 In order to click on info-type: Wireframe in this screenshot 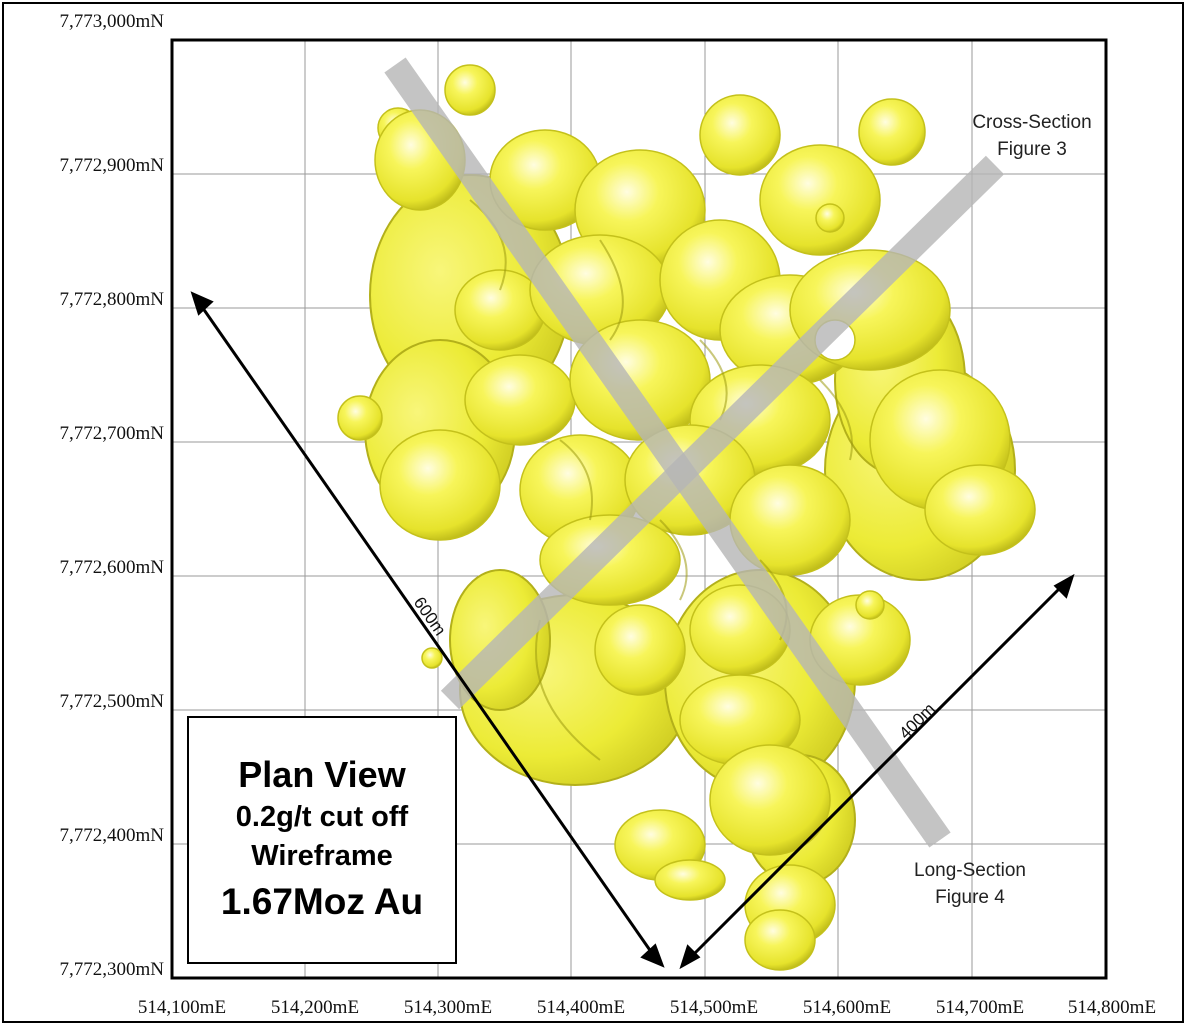, I will do `click(322, 856)`.